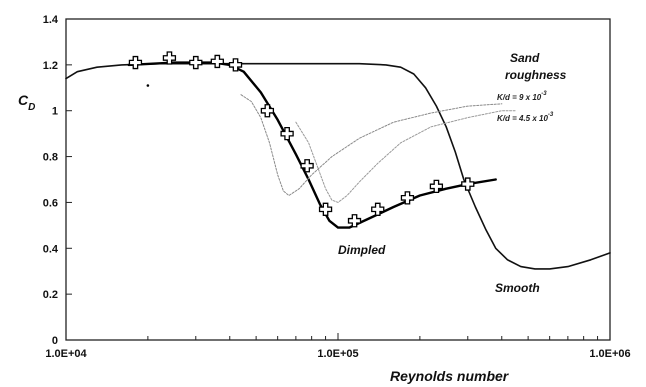 The height and width of the screenshot is (387, 646). What do you see at coordinates (50, 203) in the screenshot?
I see `y-tick-label: 0.6` at bounding box center [50, 203].